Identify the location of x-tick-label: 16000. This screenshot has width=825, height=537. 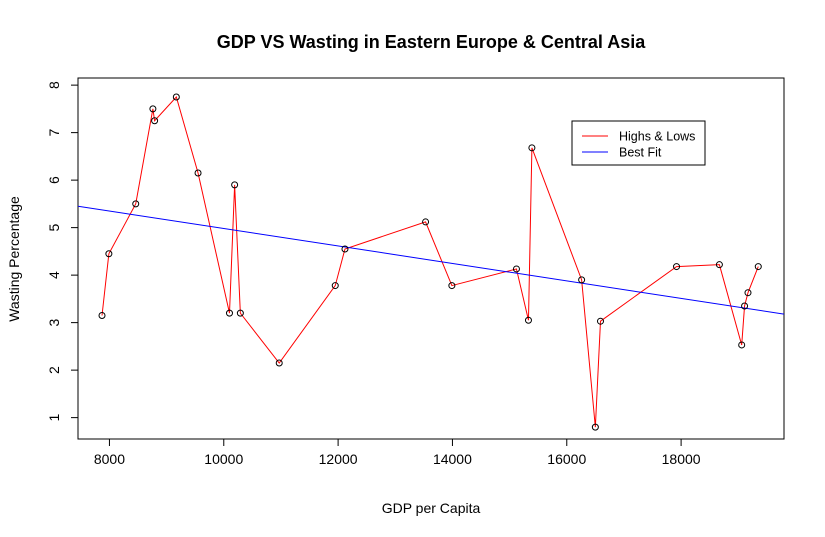
(566, 459).